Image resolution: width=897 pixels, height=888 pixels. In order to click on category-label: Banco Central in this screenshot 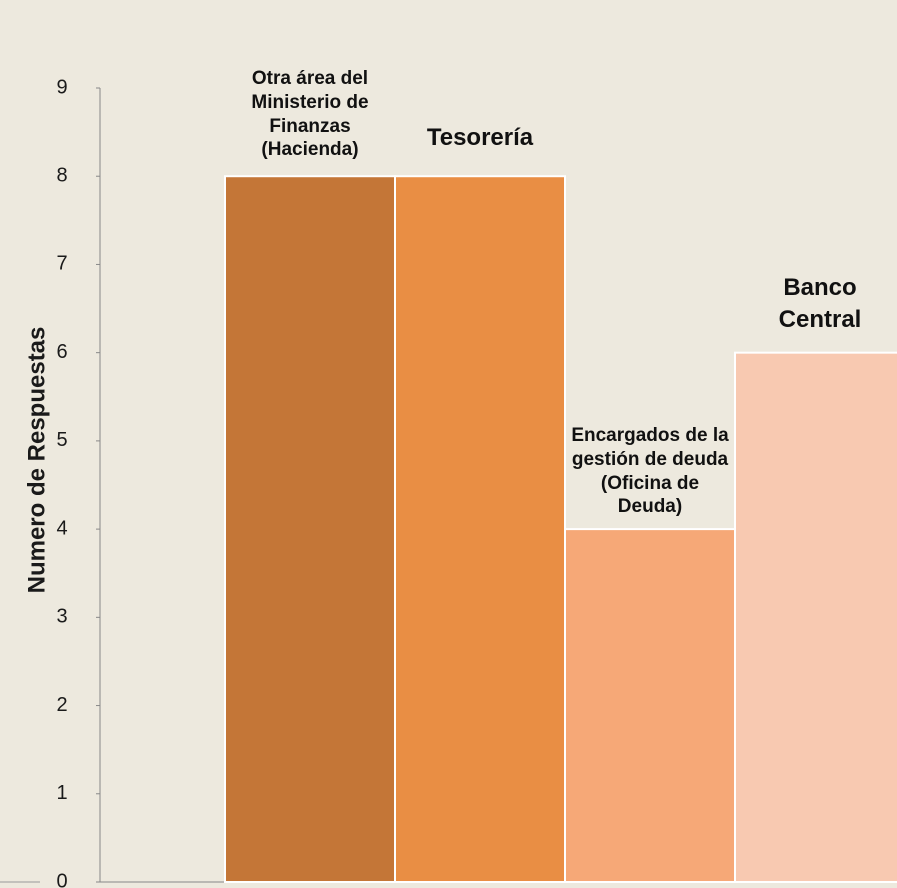, I will do `click(820, 303)`.